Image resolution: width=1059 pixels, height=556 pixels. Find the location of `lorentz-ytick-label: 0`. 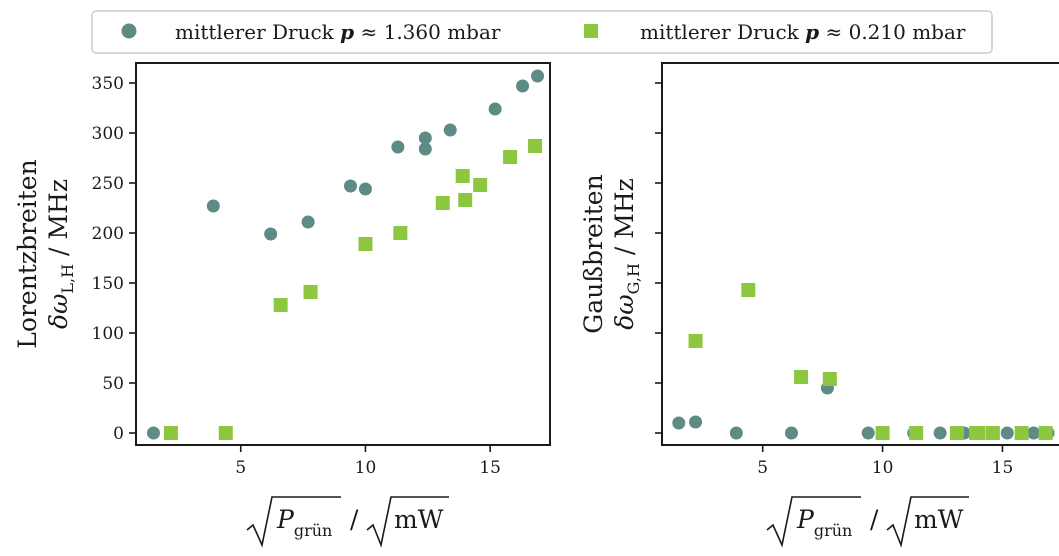

lorentz-ytick-label: 0 is located at coordinates (118, 434).